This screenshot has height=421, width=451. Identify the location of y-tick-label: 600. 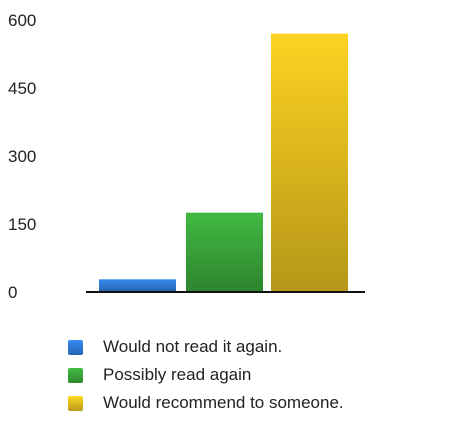
(22, 20).